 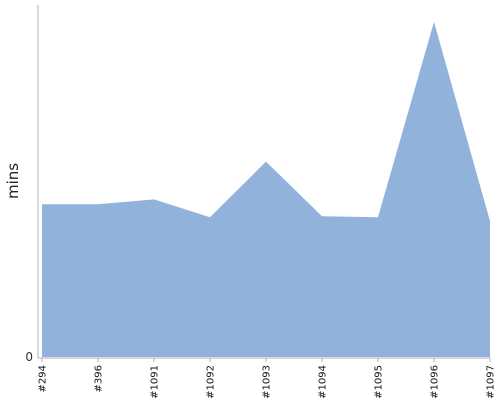 I want to click on x-tick-label: #1096, so click(x=435, y=382).